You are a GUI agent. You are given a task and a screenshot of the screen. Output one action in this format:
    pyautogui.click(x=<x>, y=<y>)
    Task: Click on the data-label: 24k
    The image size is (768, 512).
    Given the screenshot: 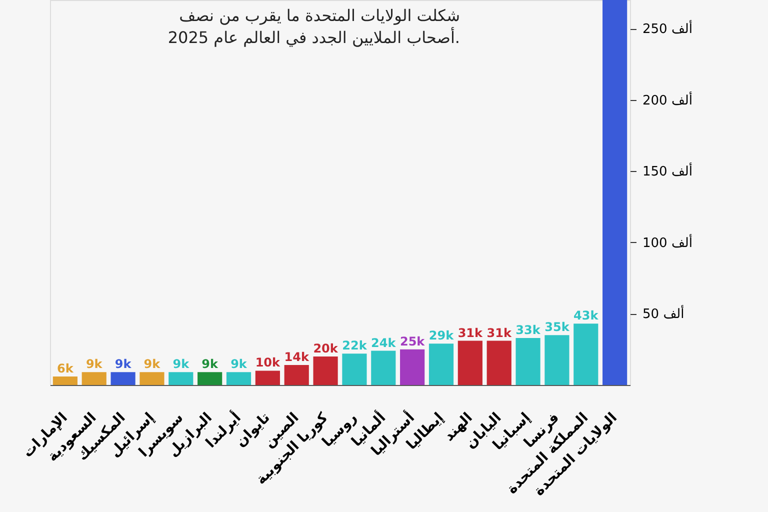 What is the action you would take?
    pyautogui.click(x=384, y=343)
    